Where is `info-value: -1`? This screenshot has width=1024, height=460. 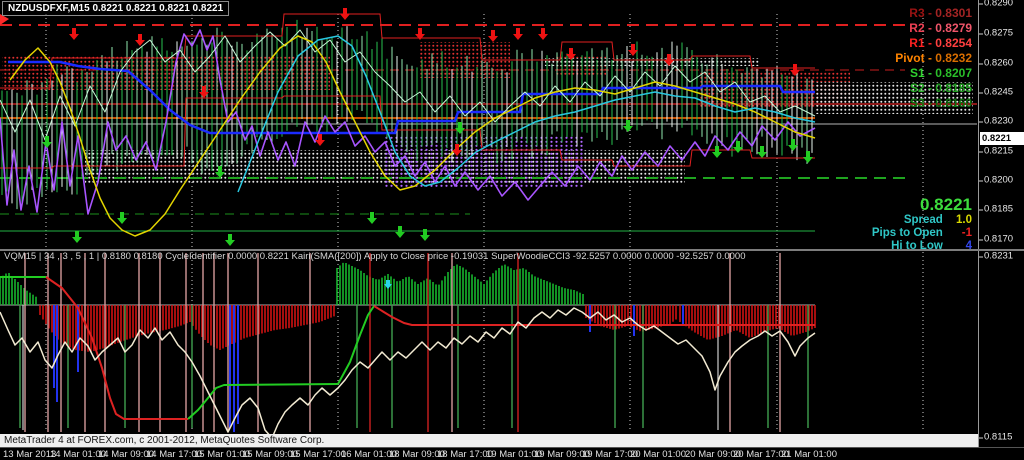 info-value: -1 is located at coordinates (966, 233).